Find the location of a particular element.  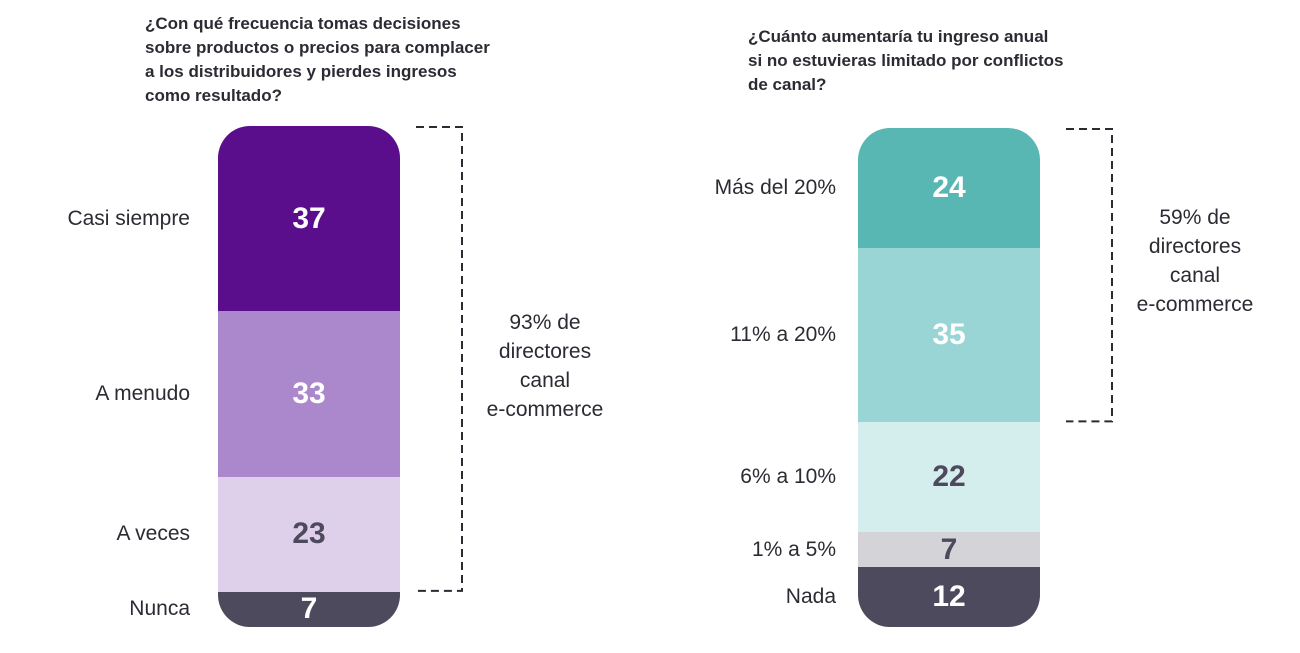

data-label: 12 is located at coordinates (949, 597).